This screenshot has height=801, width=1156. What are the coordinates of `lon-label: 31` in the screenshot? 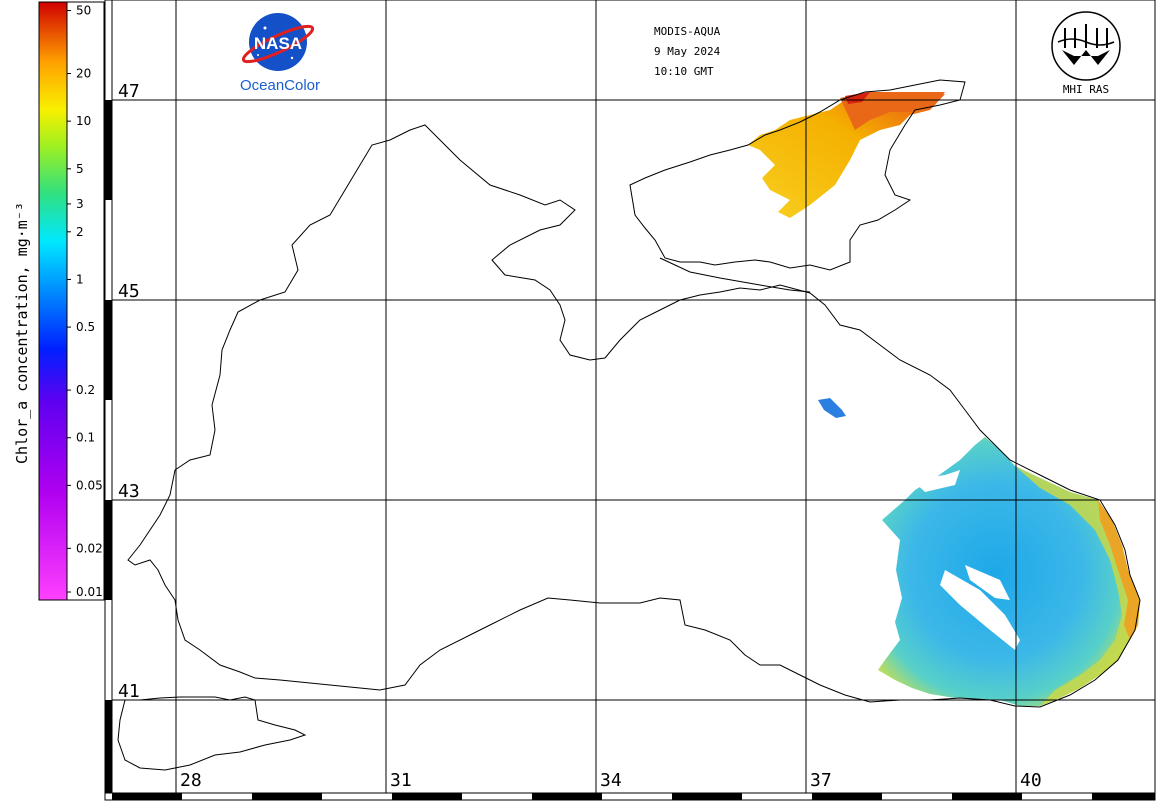 It's located at (401, 780).